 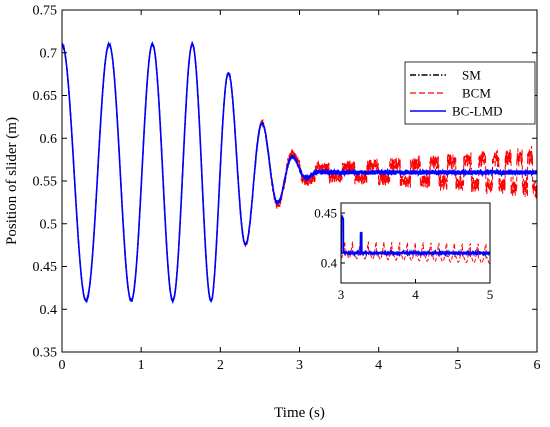 I want to click on y-tick-label: 0.55, so click(x=45, y=182).